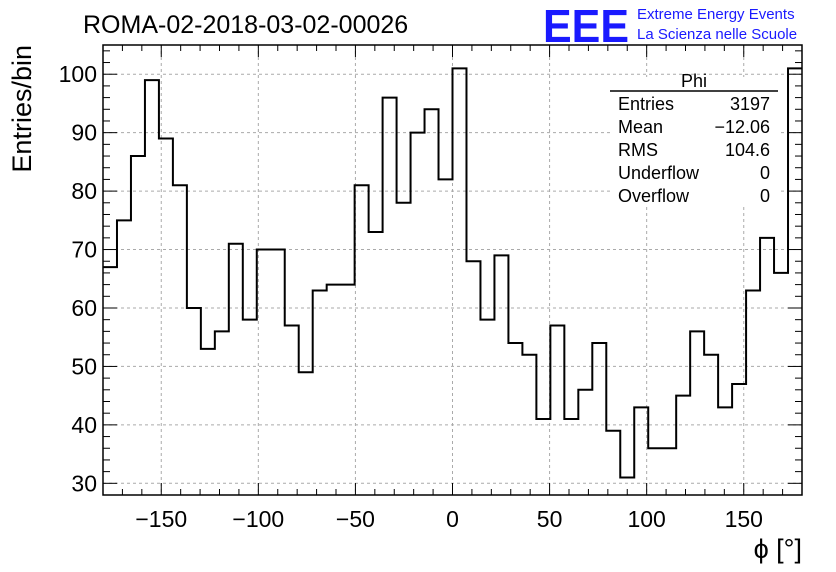  What do you see at coordinates (258, 519) in the screenshot?
I see `x-tick-label: −100` at bounding box center [258, 519].